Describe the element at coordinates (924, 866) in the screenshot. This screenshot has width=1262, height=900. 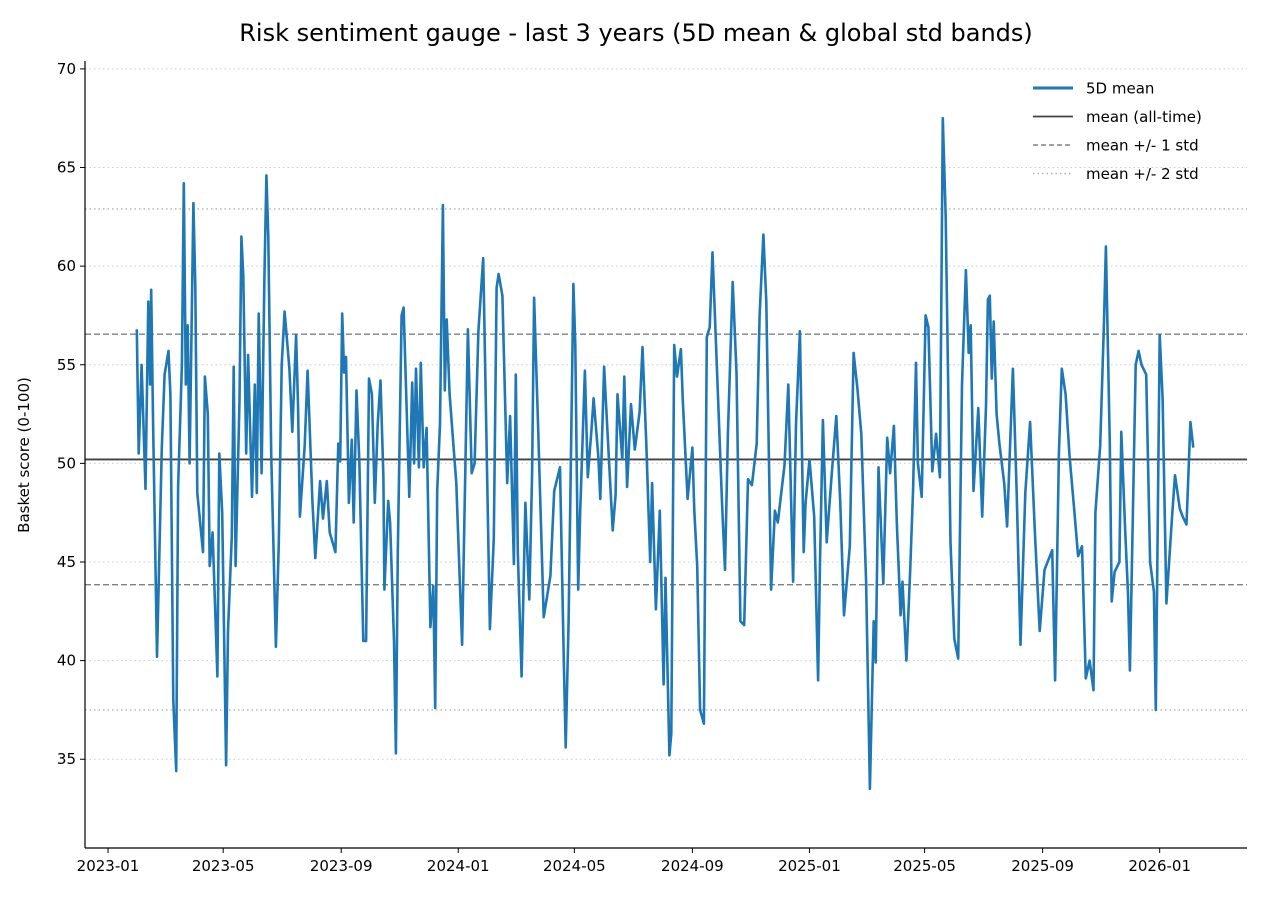
I see `x-tick-label: 2025-05` at that location.